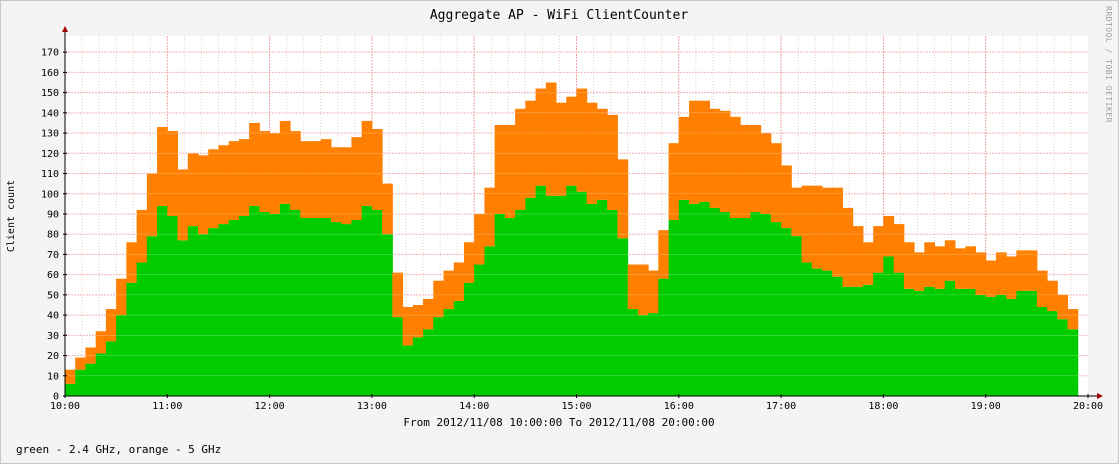 The image size is (1119, 464). Describe the element at coordinates (883, 406) in the screenshot. I see `x-tick-label: 18:00` at that location.